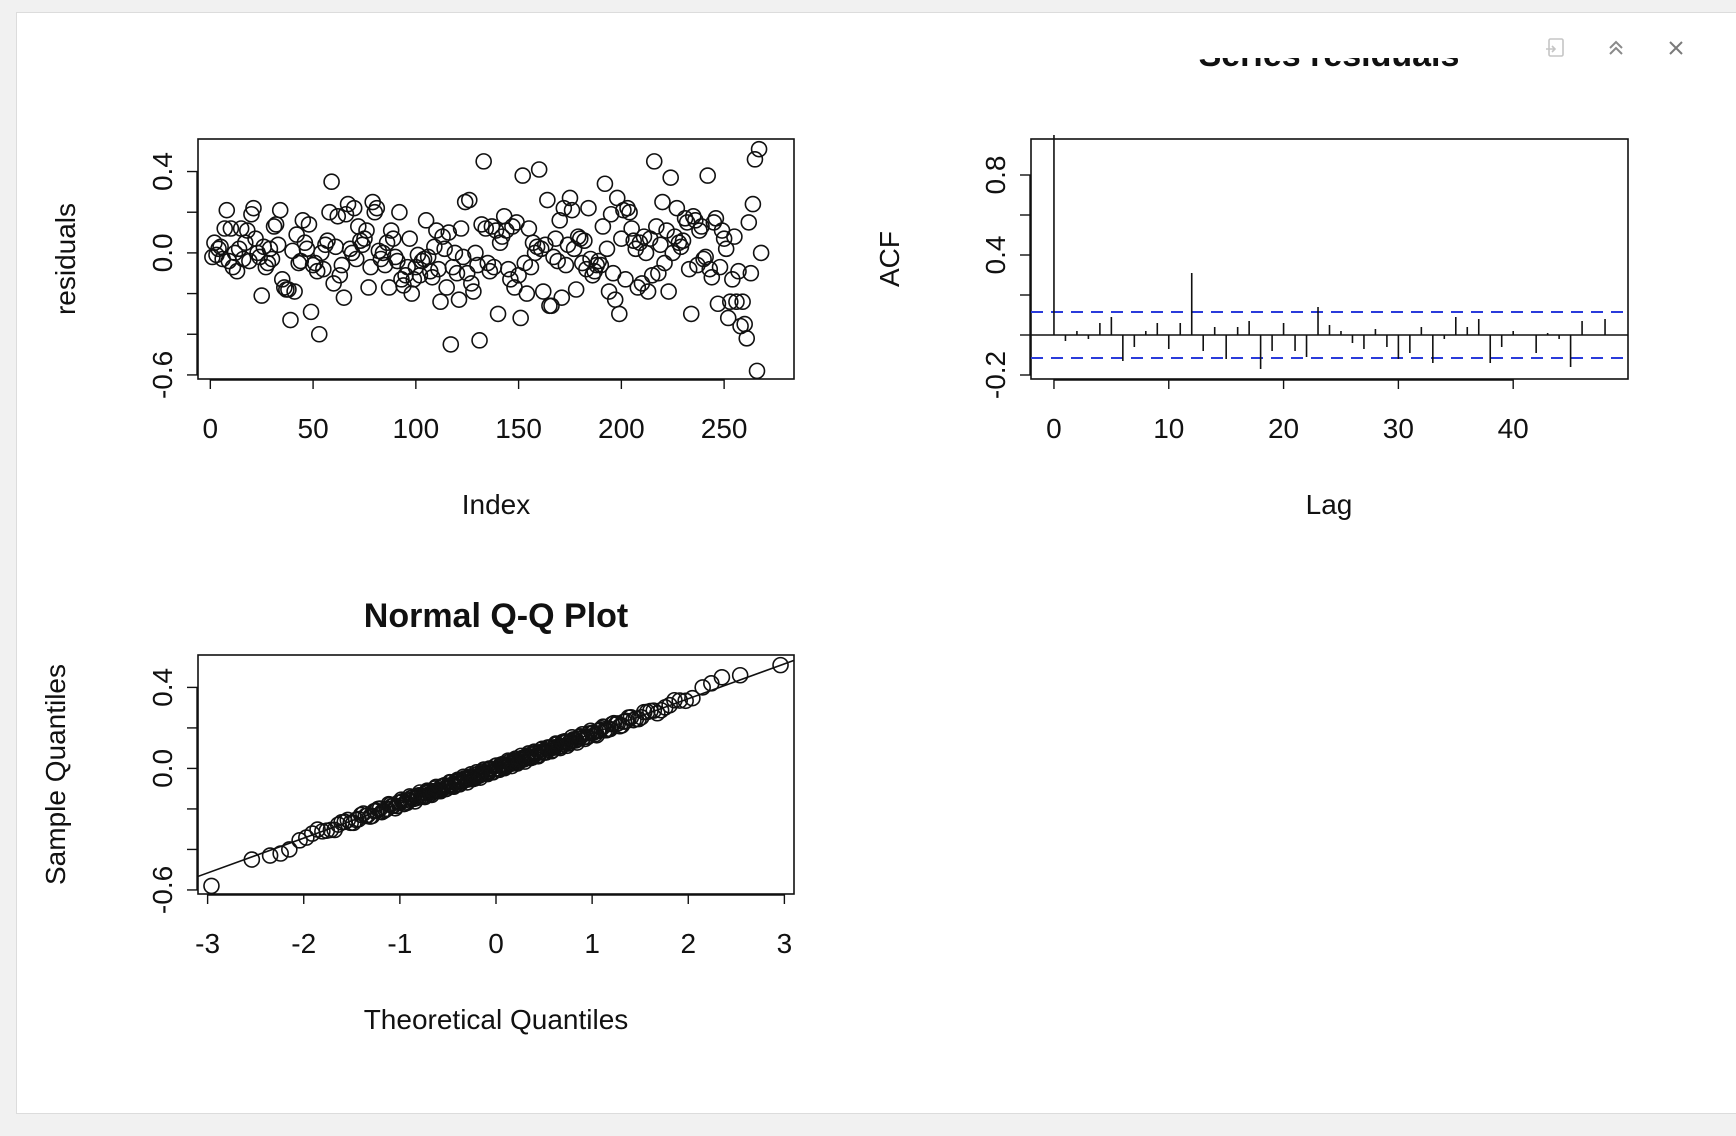 This screenshot has width=1736, height=1136. Describe the element at coordinates (162, 768) in the screenshot. I see `qq-chart-y-tick-label: 0.0` at that location.